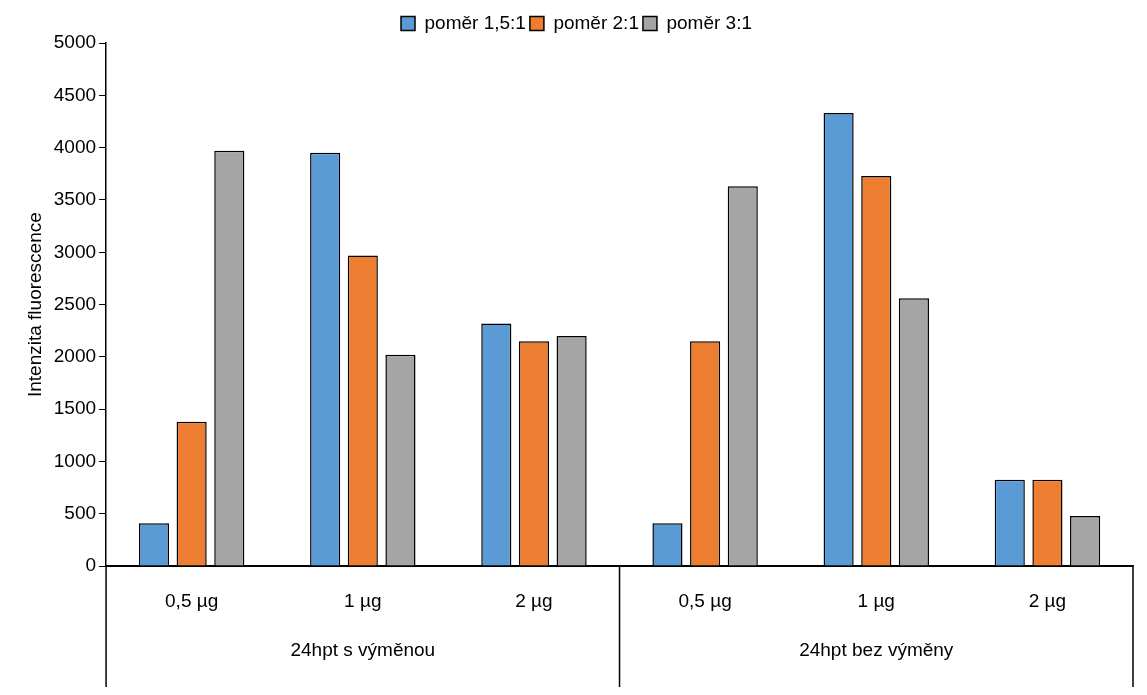 This screenshot has height=695, width=1147. Describe the element at coordinates (75, 460) in the screenshot. I see `y-tick-label: 1000` at that location.